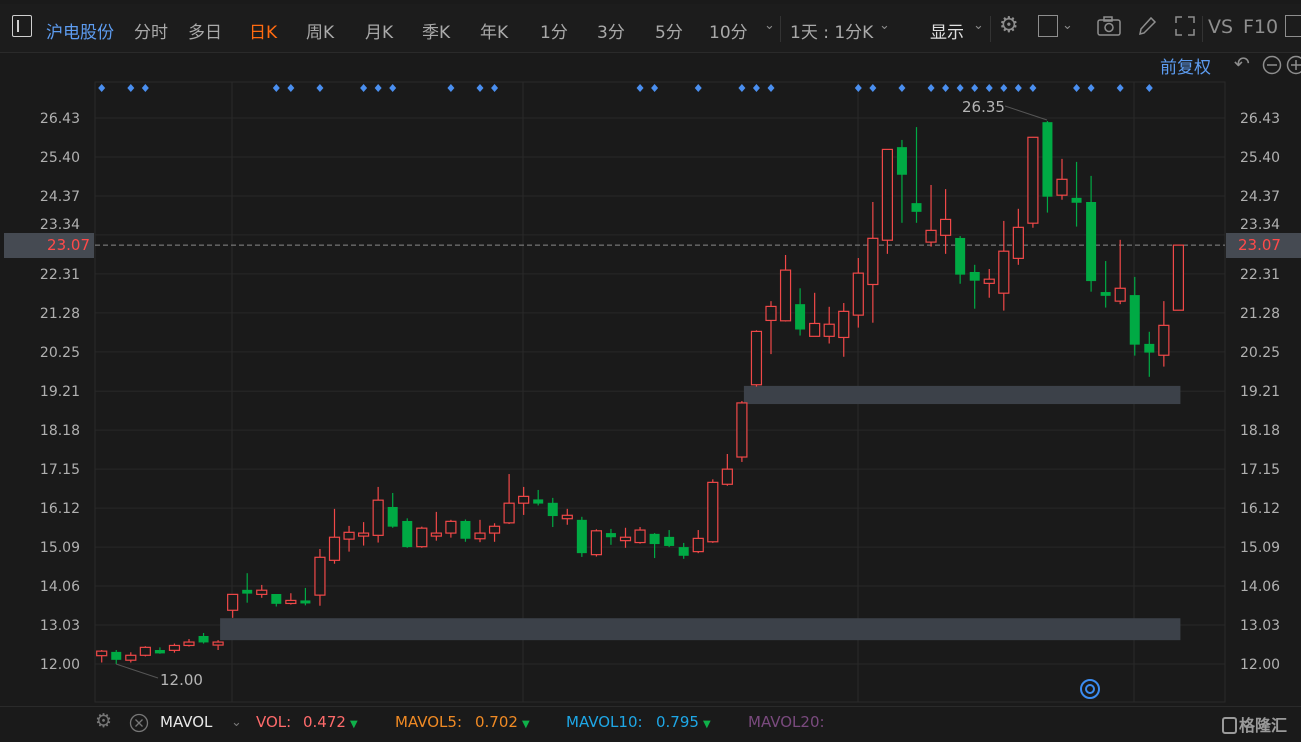 The height and width of the screenshot is (742, 1301). What do you see at coordinates (1260, 509) in the screenshot?
I see `y-tick-label-right: 16.12` at bounding box center [1260, 509].